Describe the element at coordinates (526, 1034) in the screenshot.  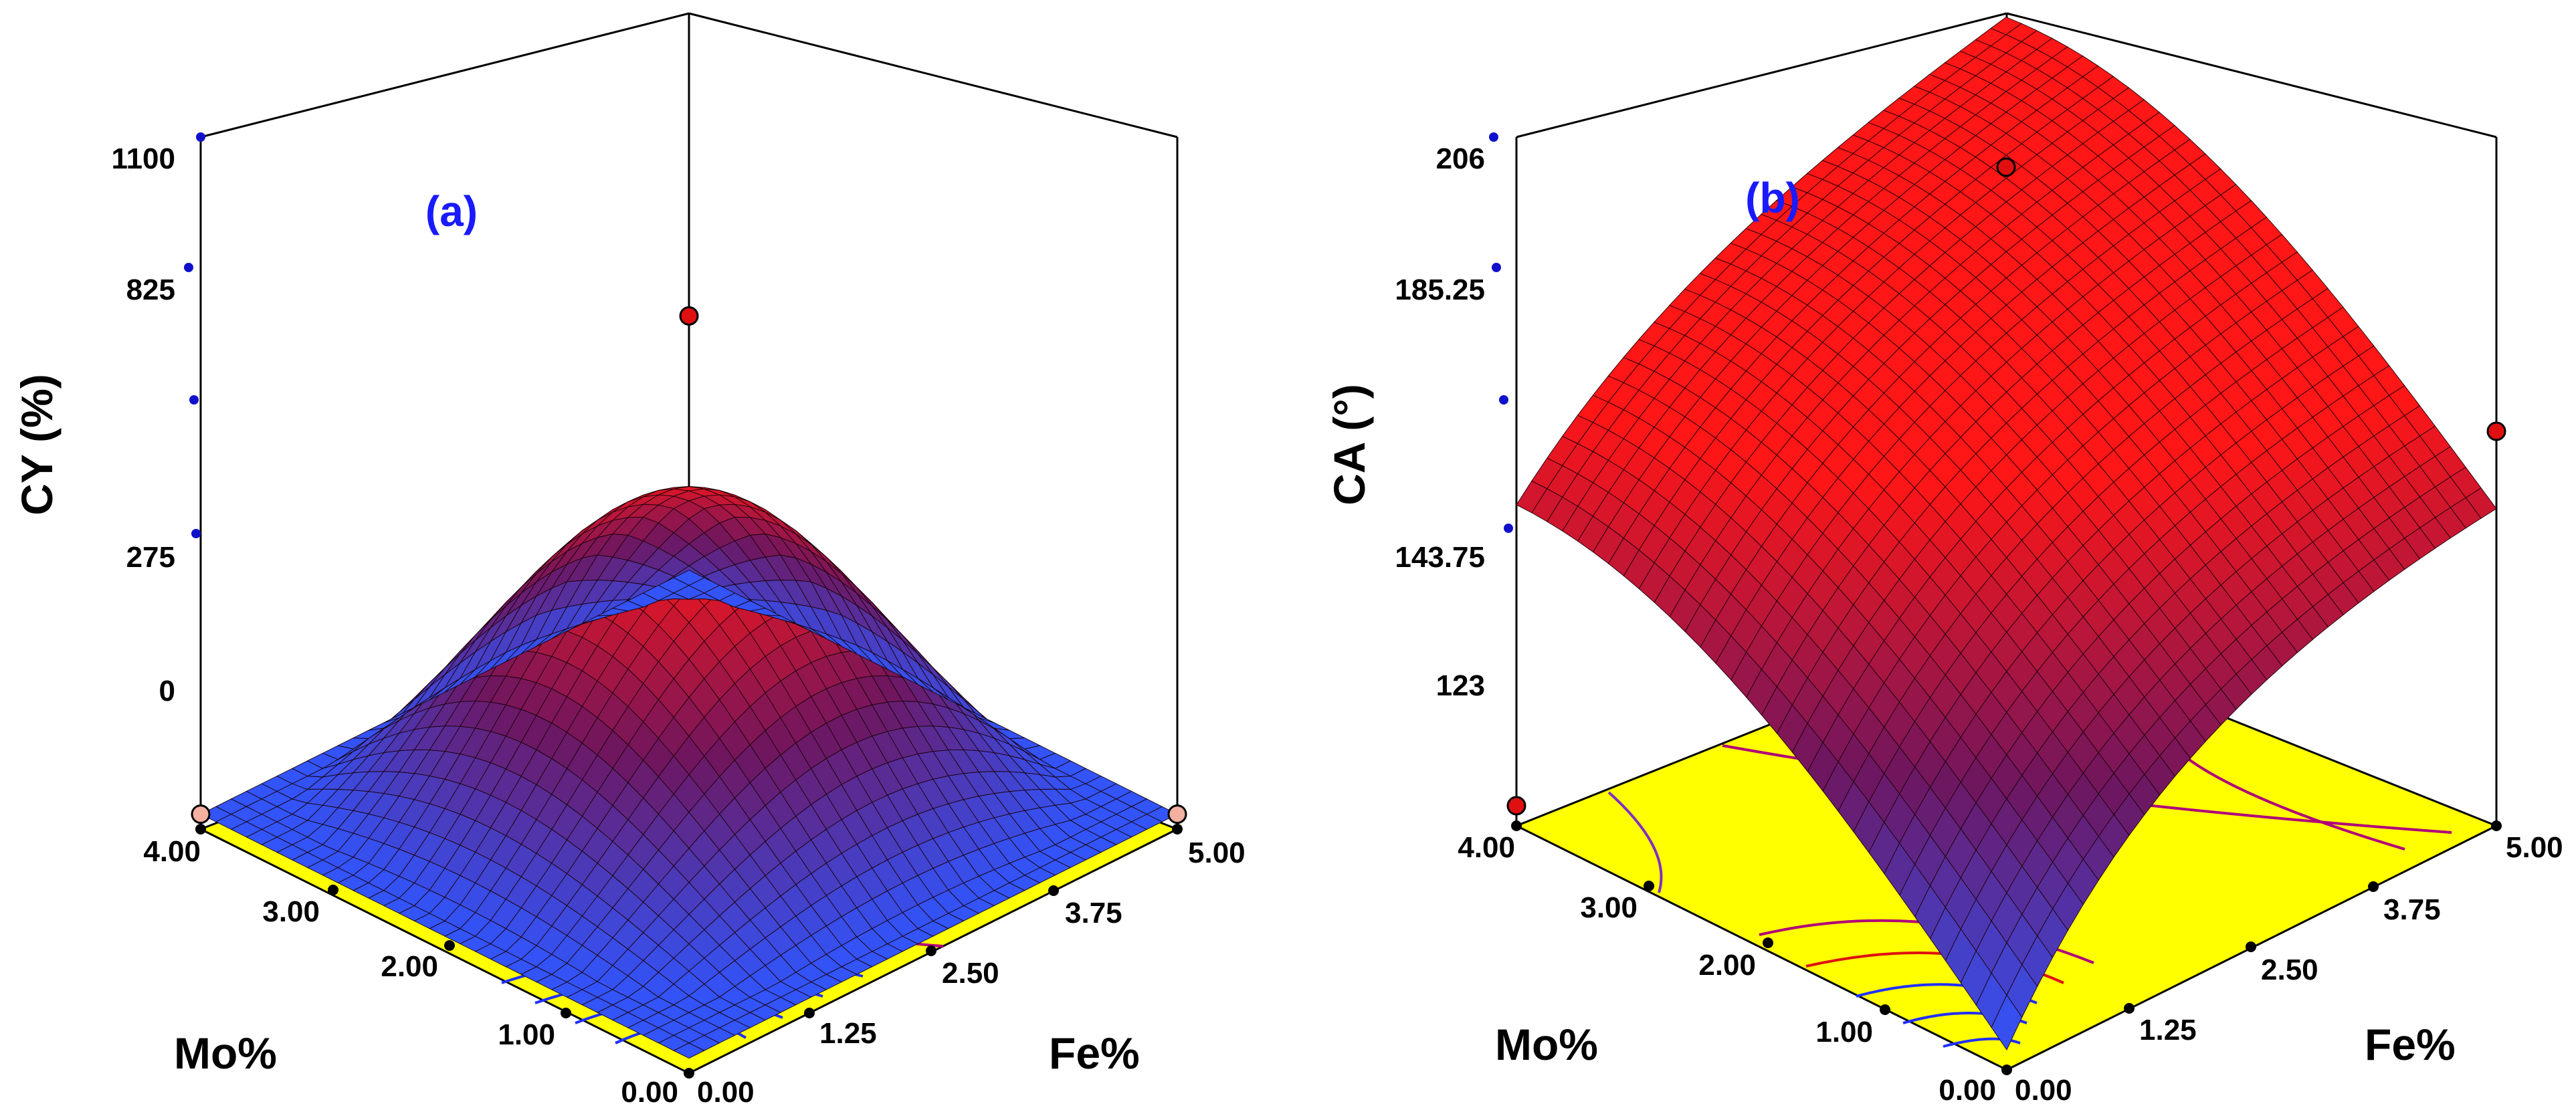
I see `panel-a-mo-tick-label: 1.00` at that location.